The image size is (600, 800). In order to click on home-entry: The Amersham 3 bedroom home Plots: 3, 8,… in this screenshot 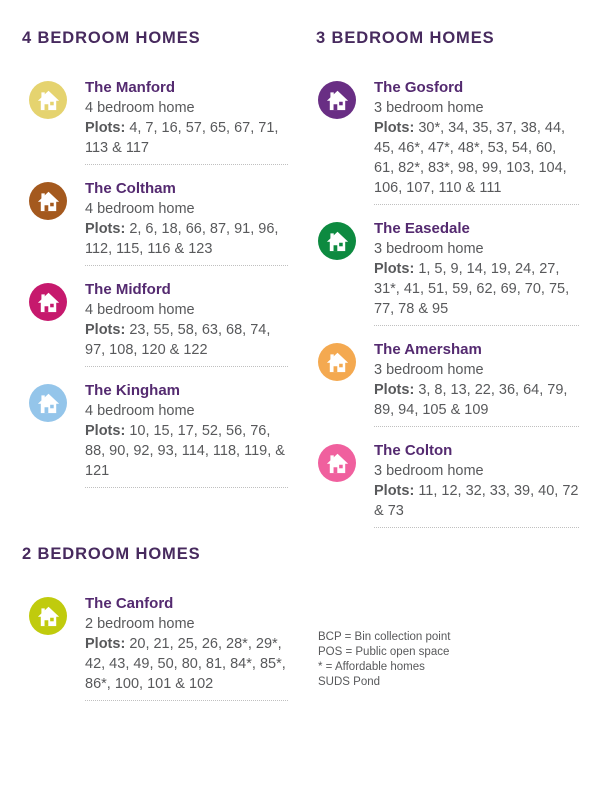, I will do `click(447, 383)`.